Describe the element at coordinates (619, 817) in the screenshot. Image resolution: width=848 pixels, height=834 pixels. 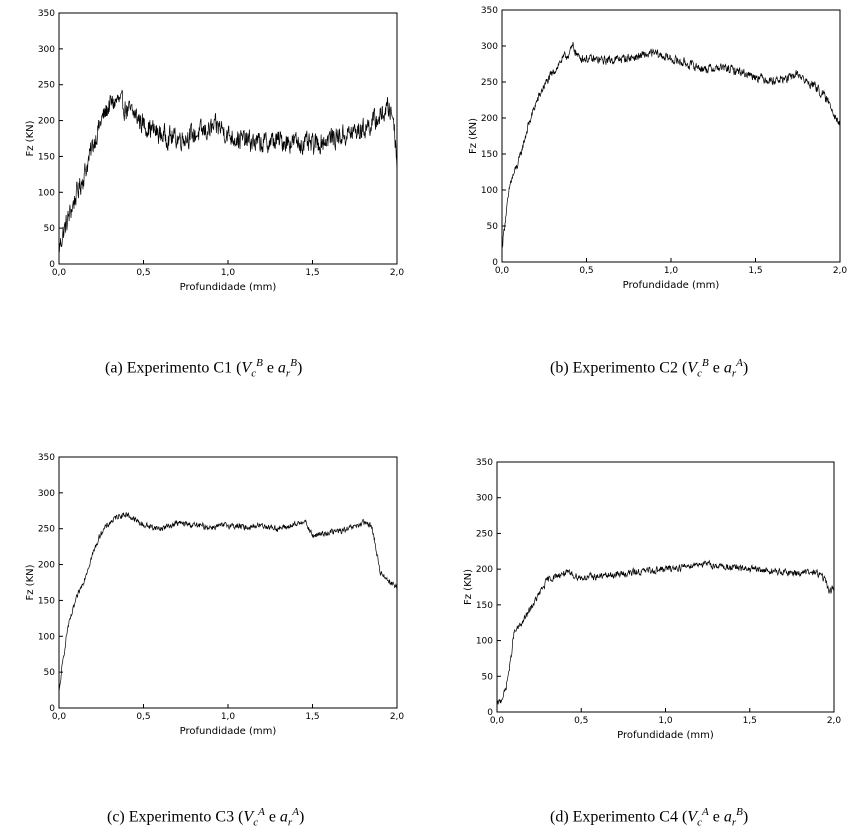
I see `caption-text: (d) Experimento C4 (` at that location.